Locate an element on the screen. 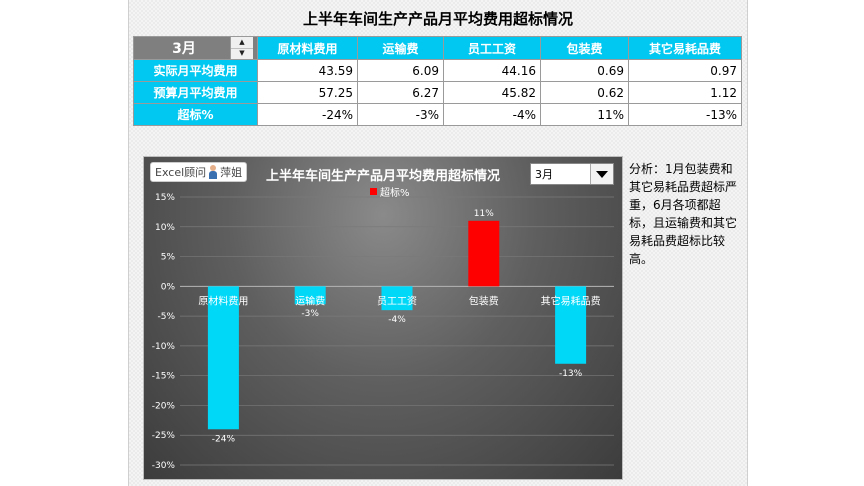  table-row: 预算月平均费用 57.25 6.27 45.82 0.62 1.12 is located at coordinates (437, 92).